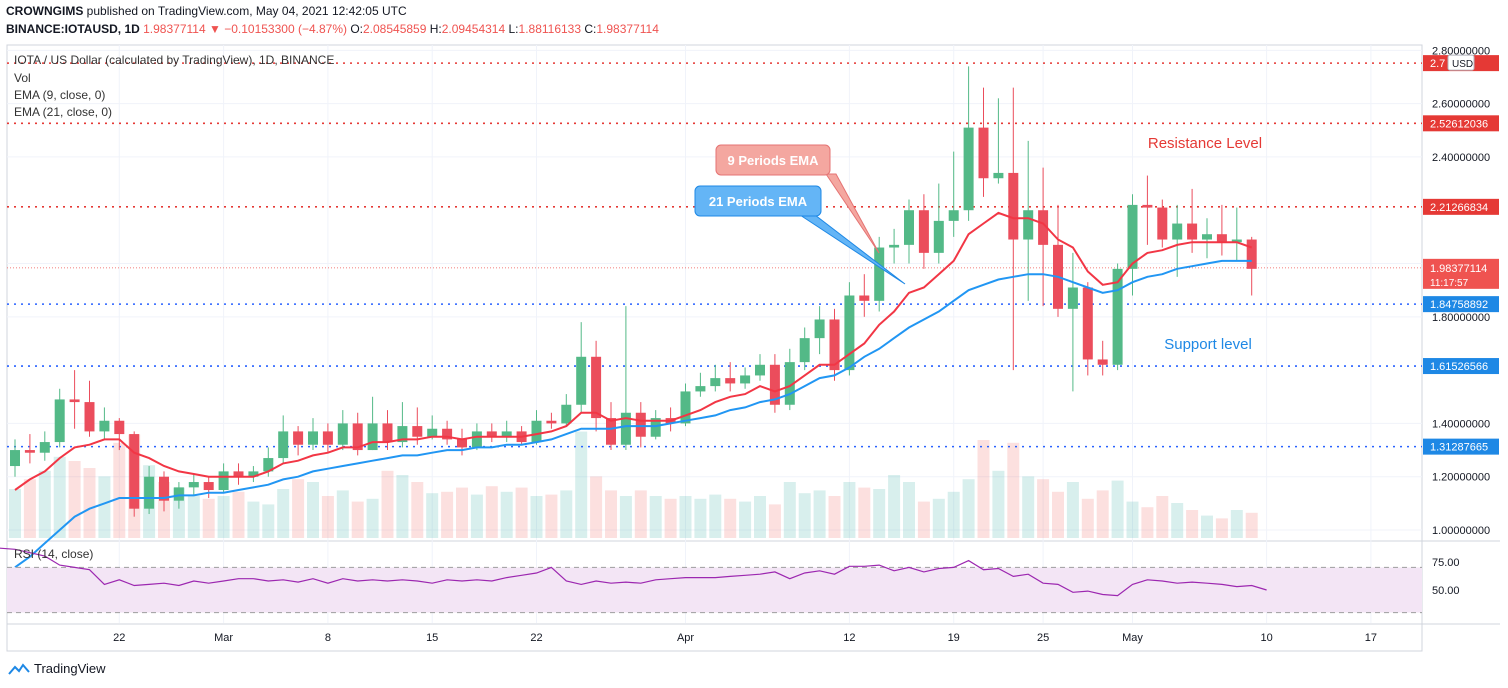 The image size is (1508, 688). I want to click on level-tag-text: 1.61526566, so click(1459, 367).